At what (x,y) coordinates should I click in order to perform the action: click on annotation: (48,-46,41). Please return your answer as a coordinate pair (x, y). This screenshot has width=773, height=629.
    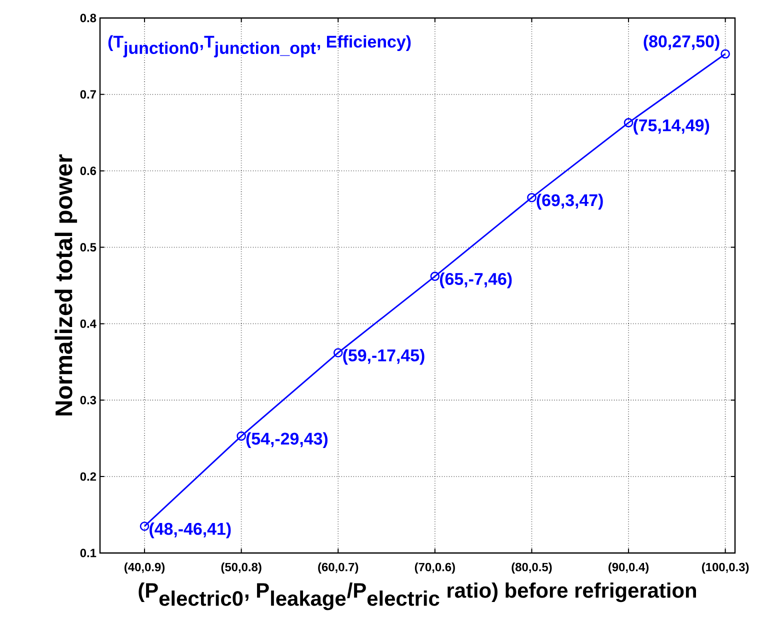
    Looking at the image, I should click on (190, 530).